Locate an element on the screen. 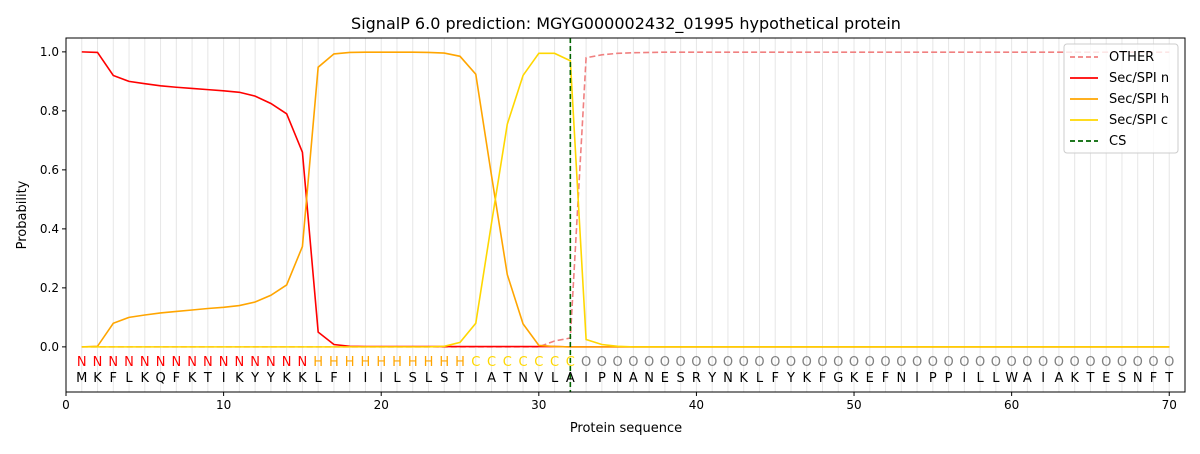  legend-label: Sec/SPI n is located at coordinates (1139, 78).